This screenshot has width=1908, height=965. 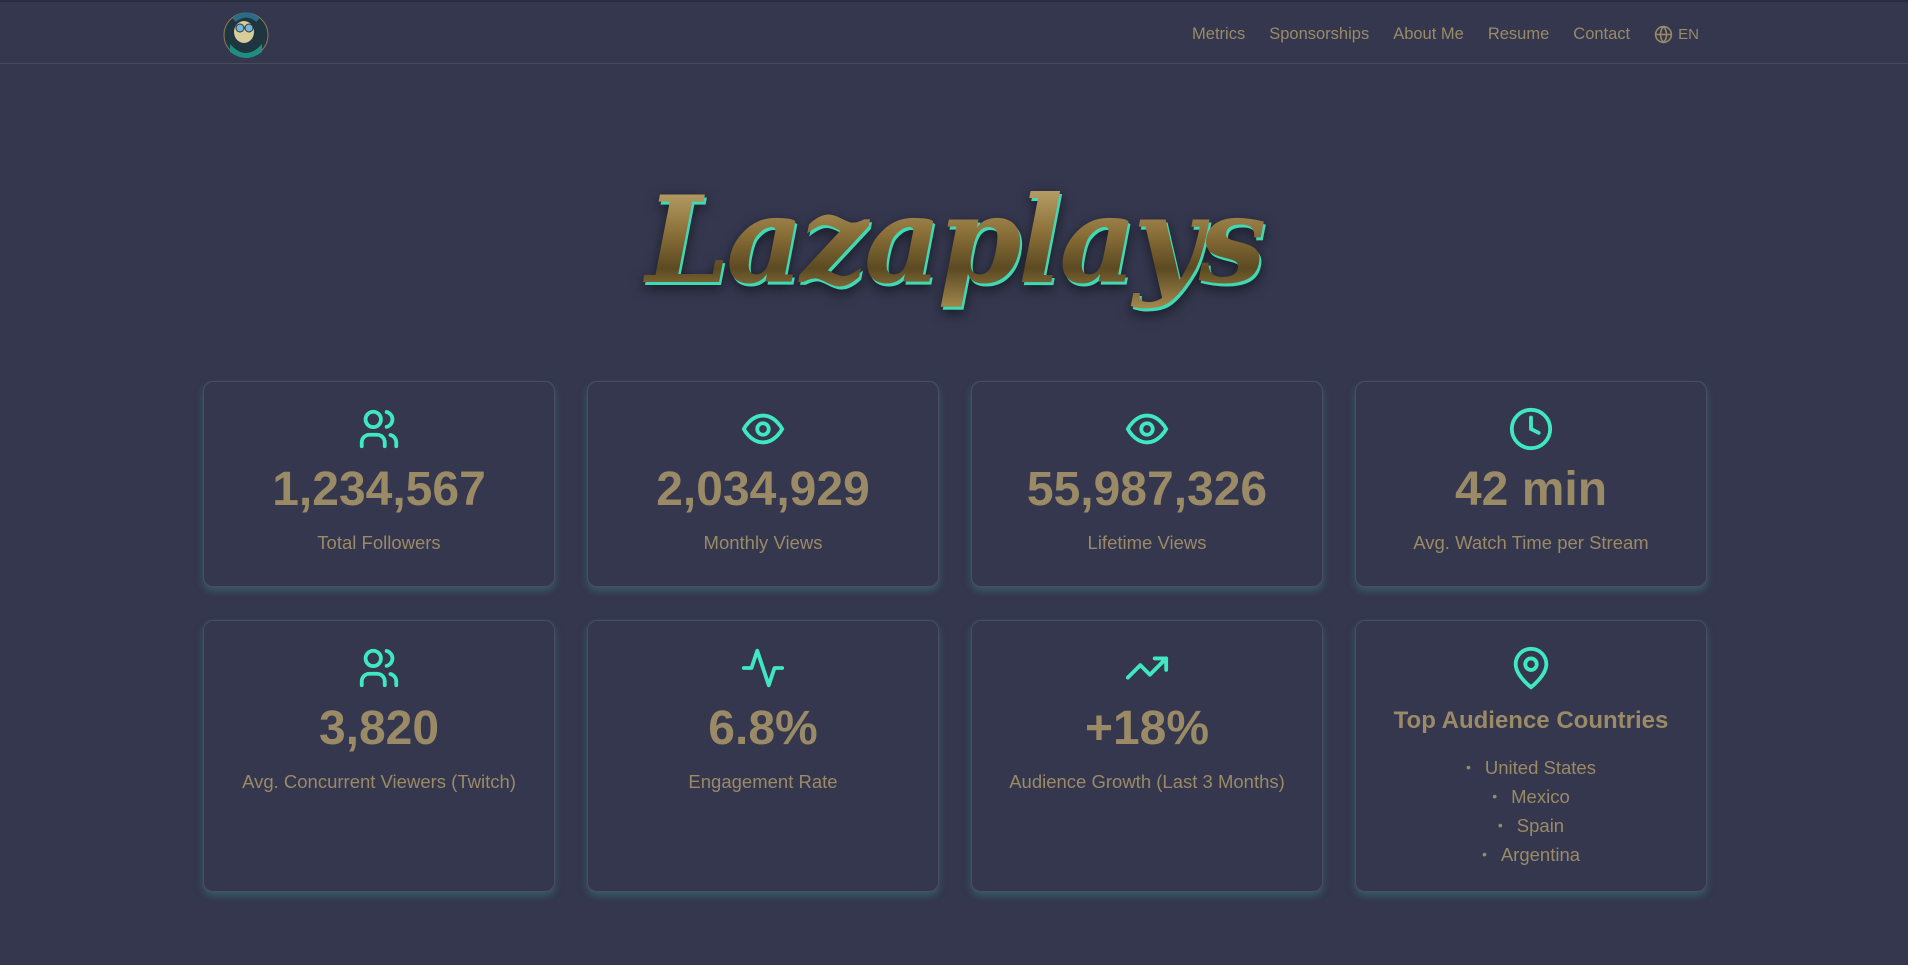 I want to click on country-item: United States, so click(x=1531, y=767).